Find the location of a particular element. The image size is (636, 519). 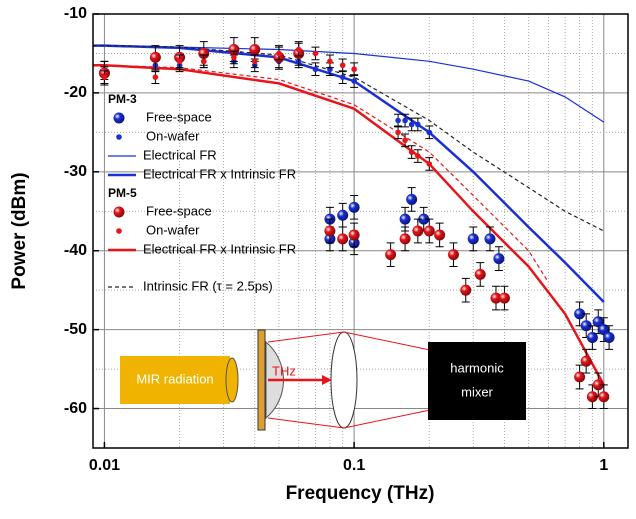

source-box is located at coordinates (175, 380).